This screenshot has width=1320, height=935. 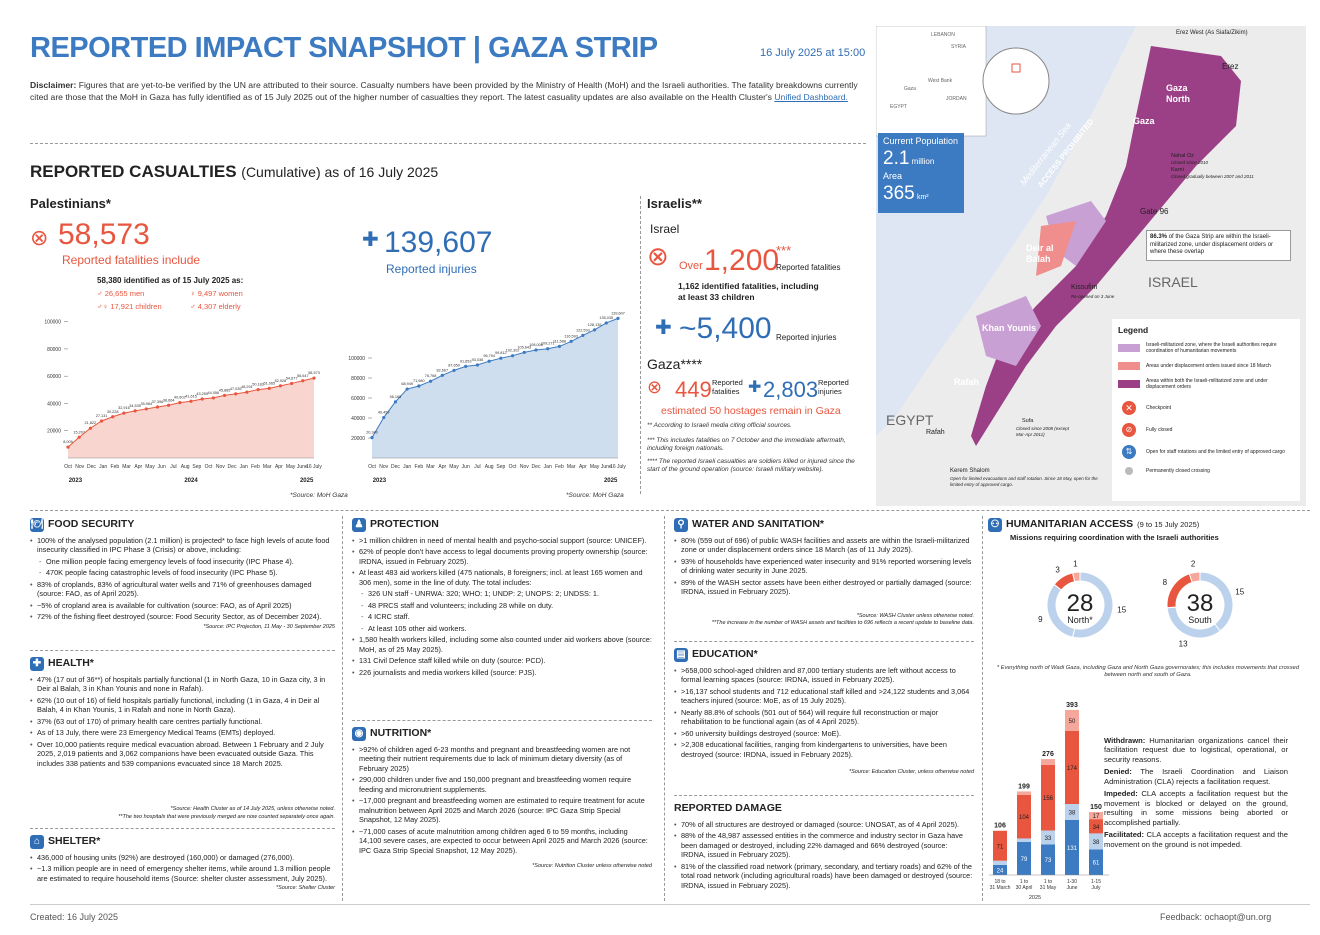 I want to click on israel-label: Israel, so click(x=665, y=229).